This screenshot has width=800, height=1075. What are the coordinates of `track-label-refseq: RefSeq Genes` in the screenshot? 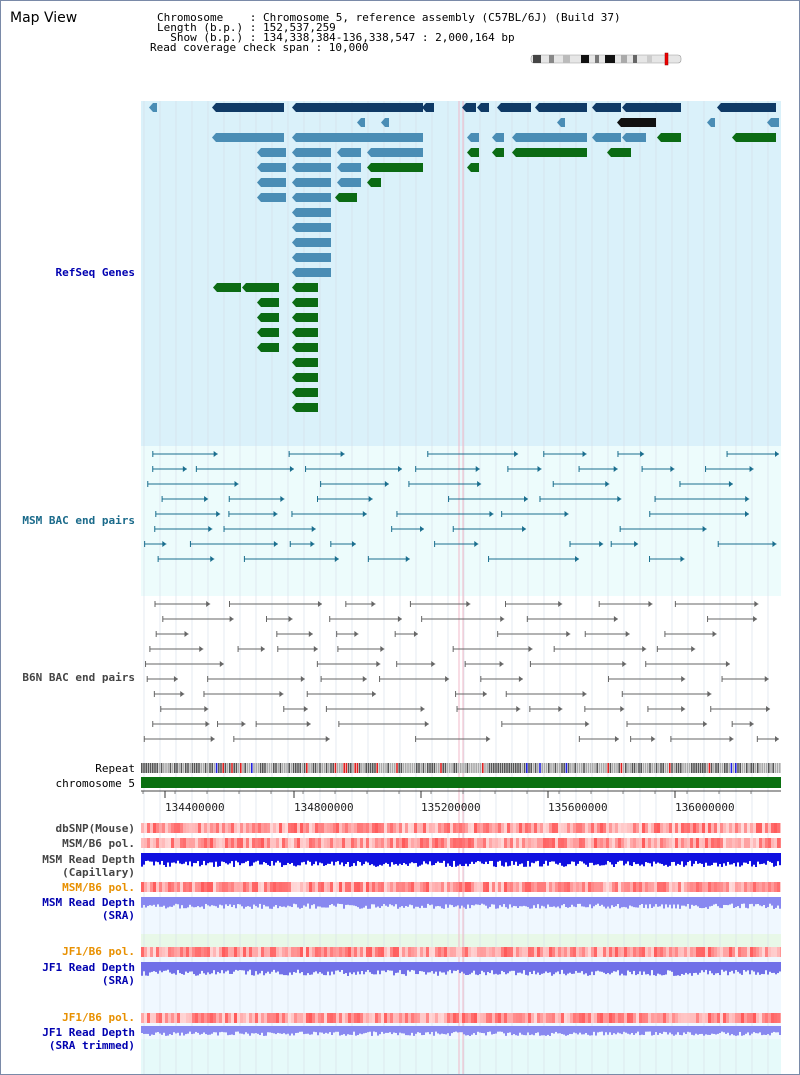 It's located at (95, 272).